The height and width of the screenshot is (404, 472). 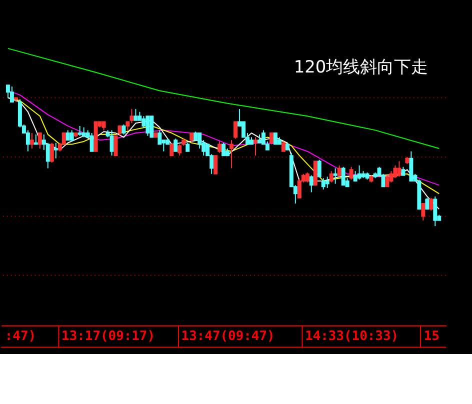 I want to click on x-tick-label: 15, so click(x=432, y=336).